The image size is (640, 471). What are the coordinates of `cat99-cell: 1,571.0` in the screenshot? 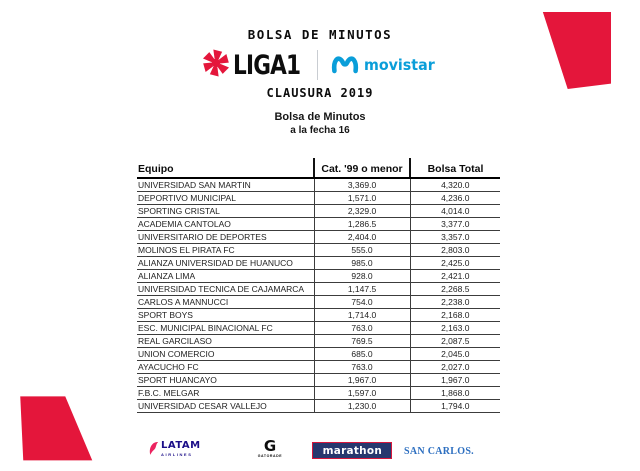 It's located at (361, 198).